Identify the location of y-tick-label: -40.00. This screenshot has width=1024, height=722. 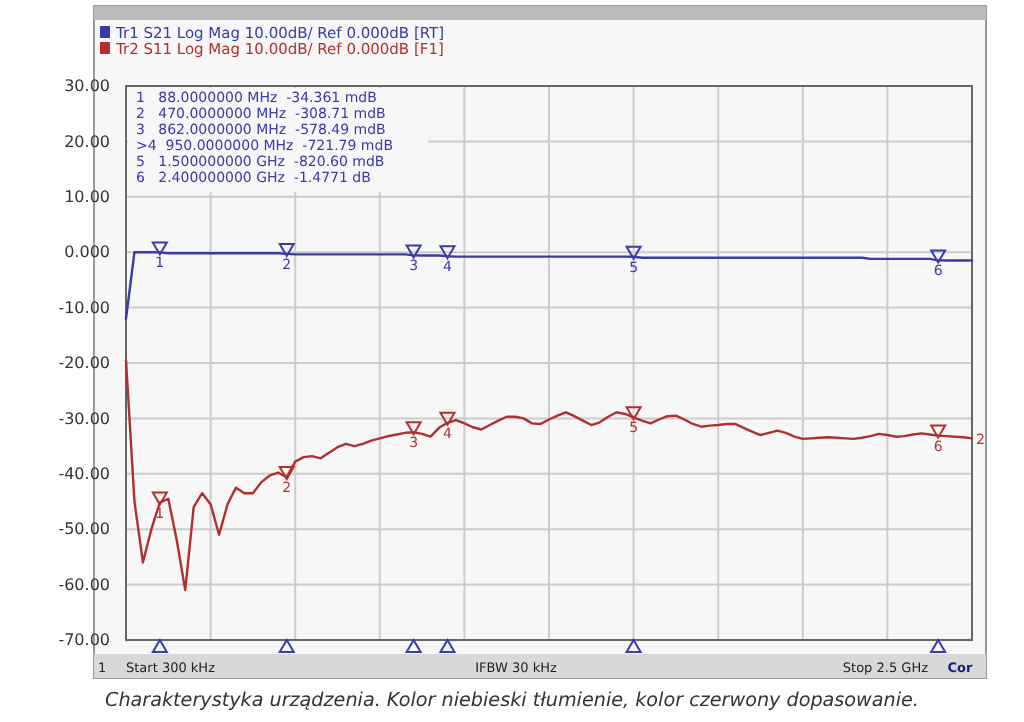
(84, 473).